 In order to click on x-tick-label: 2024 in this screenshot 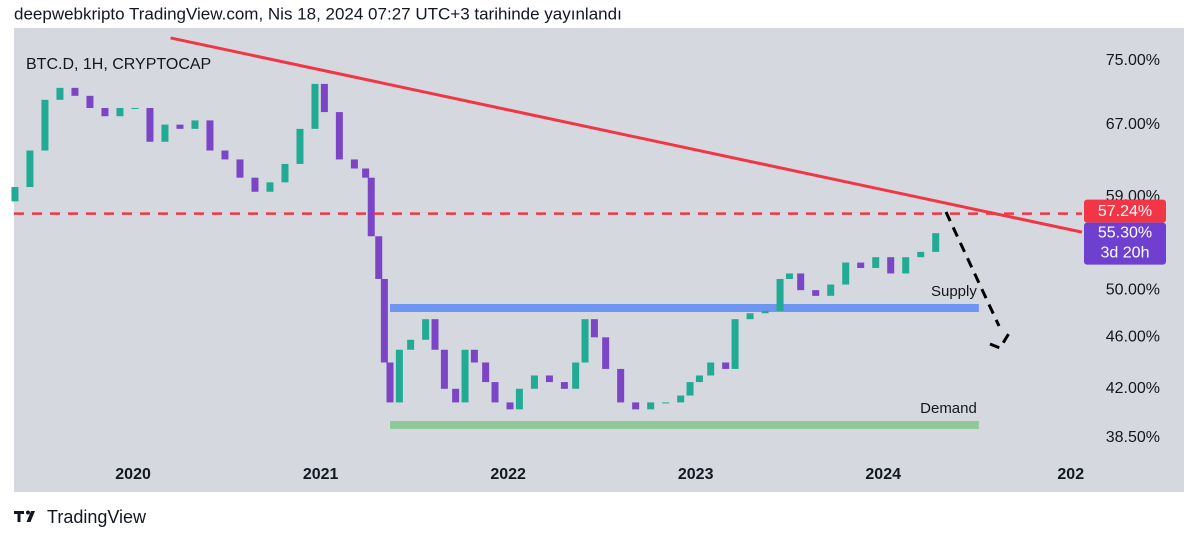, I will do `click(883, 474)`.